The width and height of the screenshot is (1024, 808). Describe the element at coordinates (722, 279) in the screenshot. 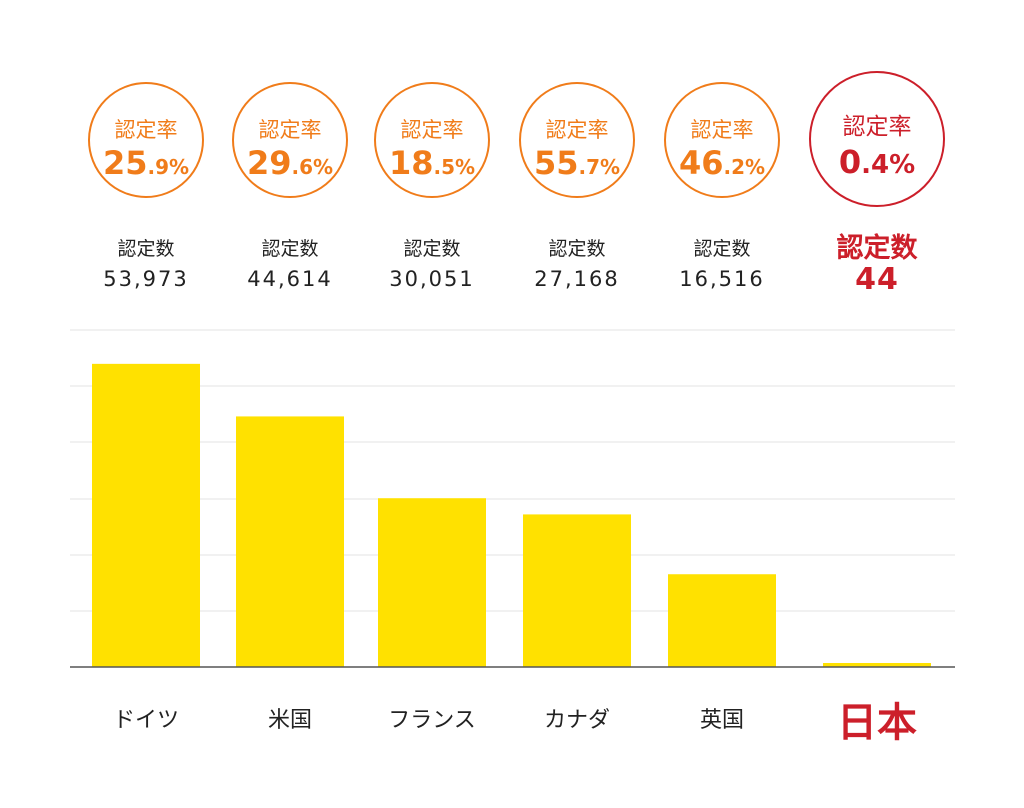

I see `count-value-4: 16,516` at that location.